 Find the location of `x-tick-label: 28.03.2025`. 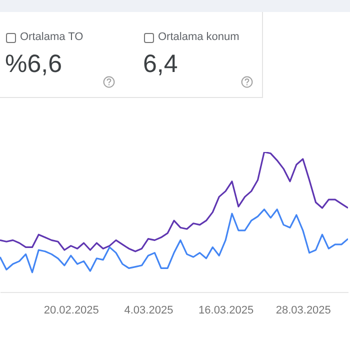

x-tick-label: 28.03.2025 is located at coordinates (303, 310).